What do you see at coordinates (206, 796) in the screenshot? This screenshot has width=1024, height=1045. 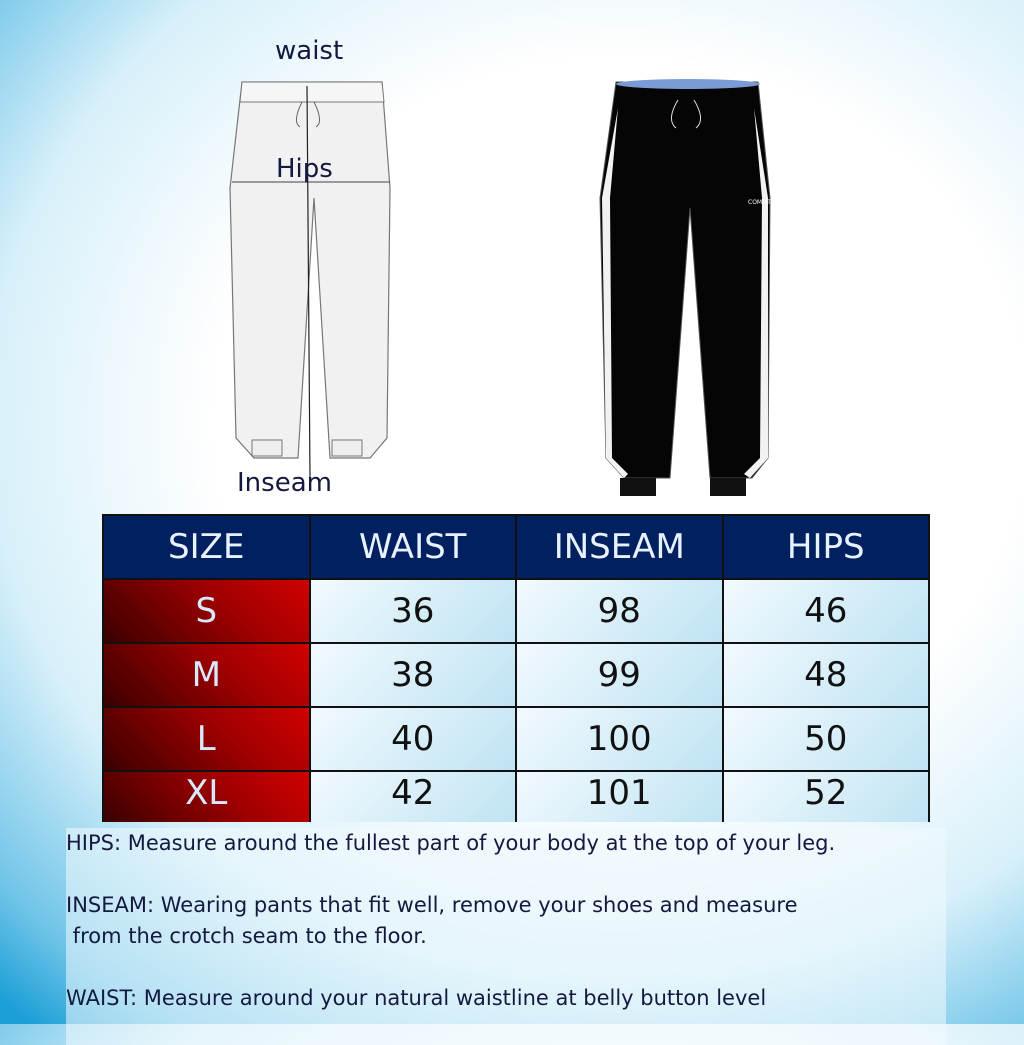 I see `size-cell: XL` at bounding box center [206, 796].